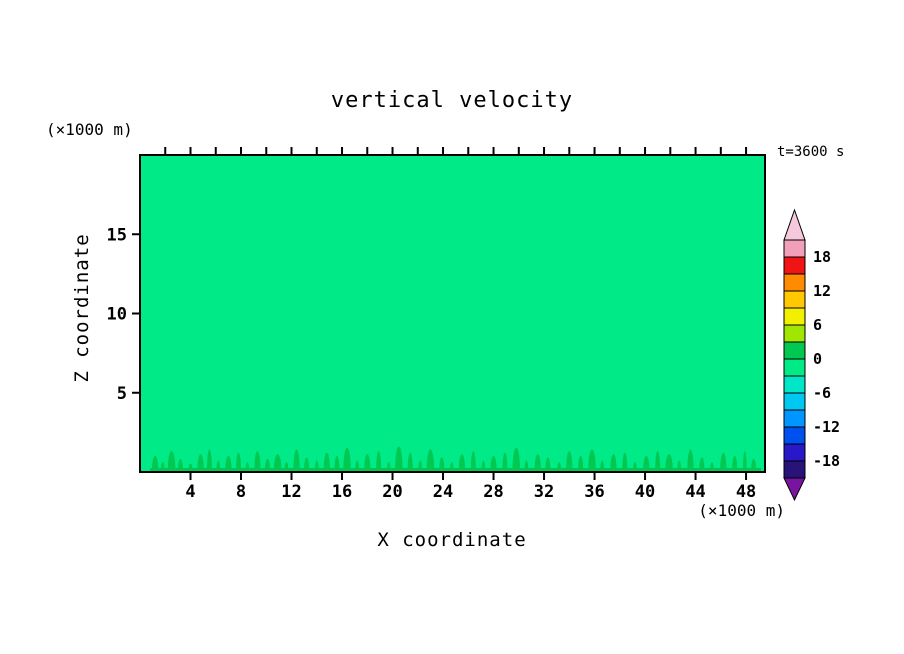 The width and height of the screenshot is (904, 654). What do you see at coordinates (826, 461) in the screenshot?
I see `colorbar-tick-label: -18` at bounding box center [826, 461].